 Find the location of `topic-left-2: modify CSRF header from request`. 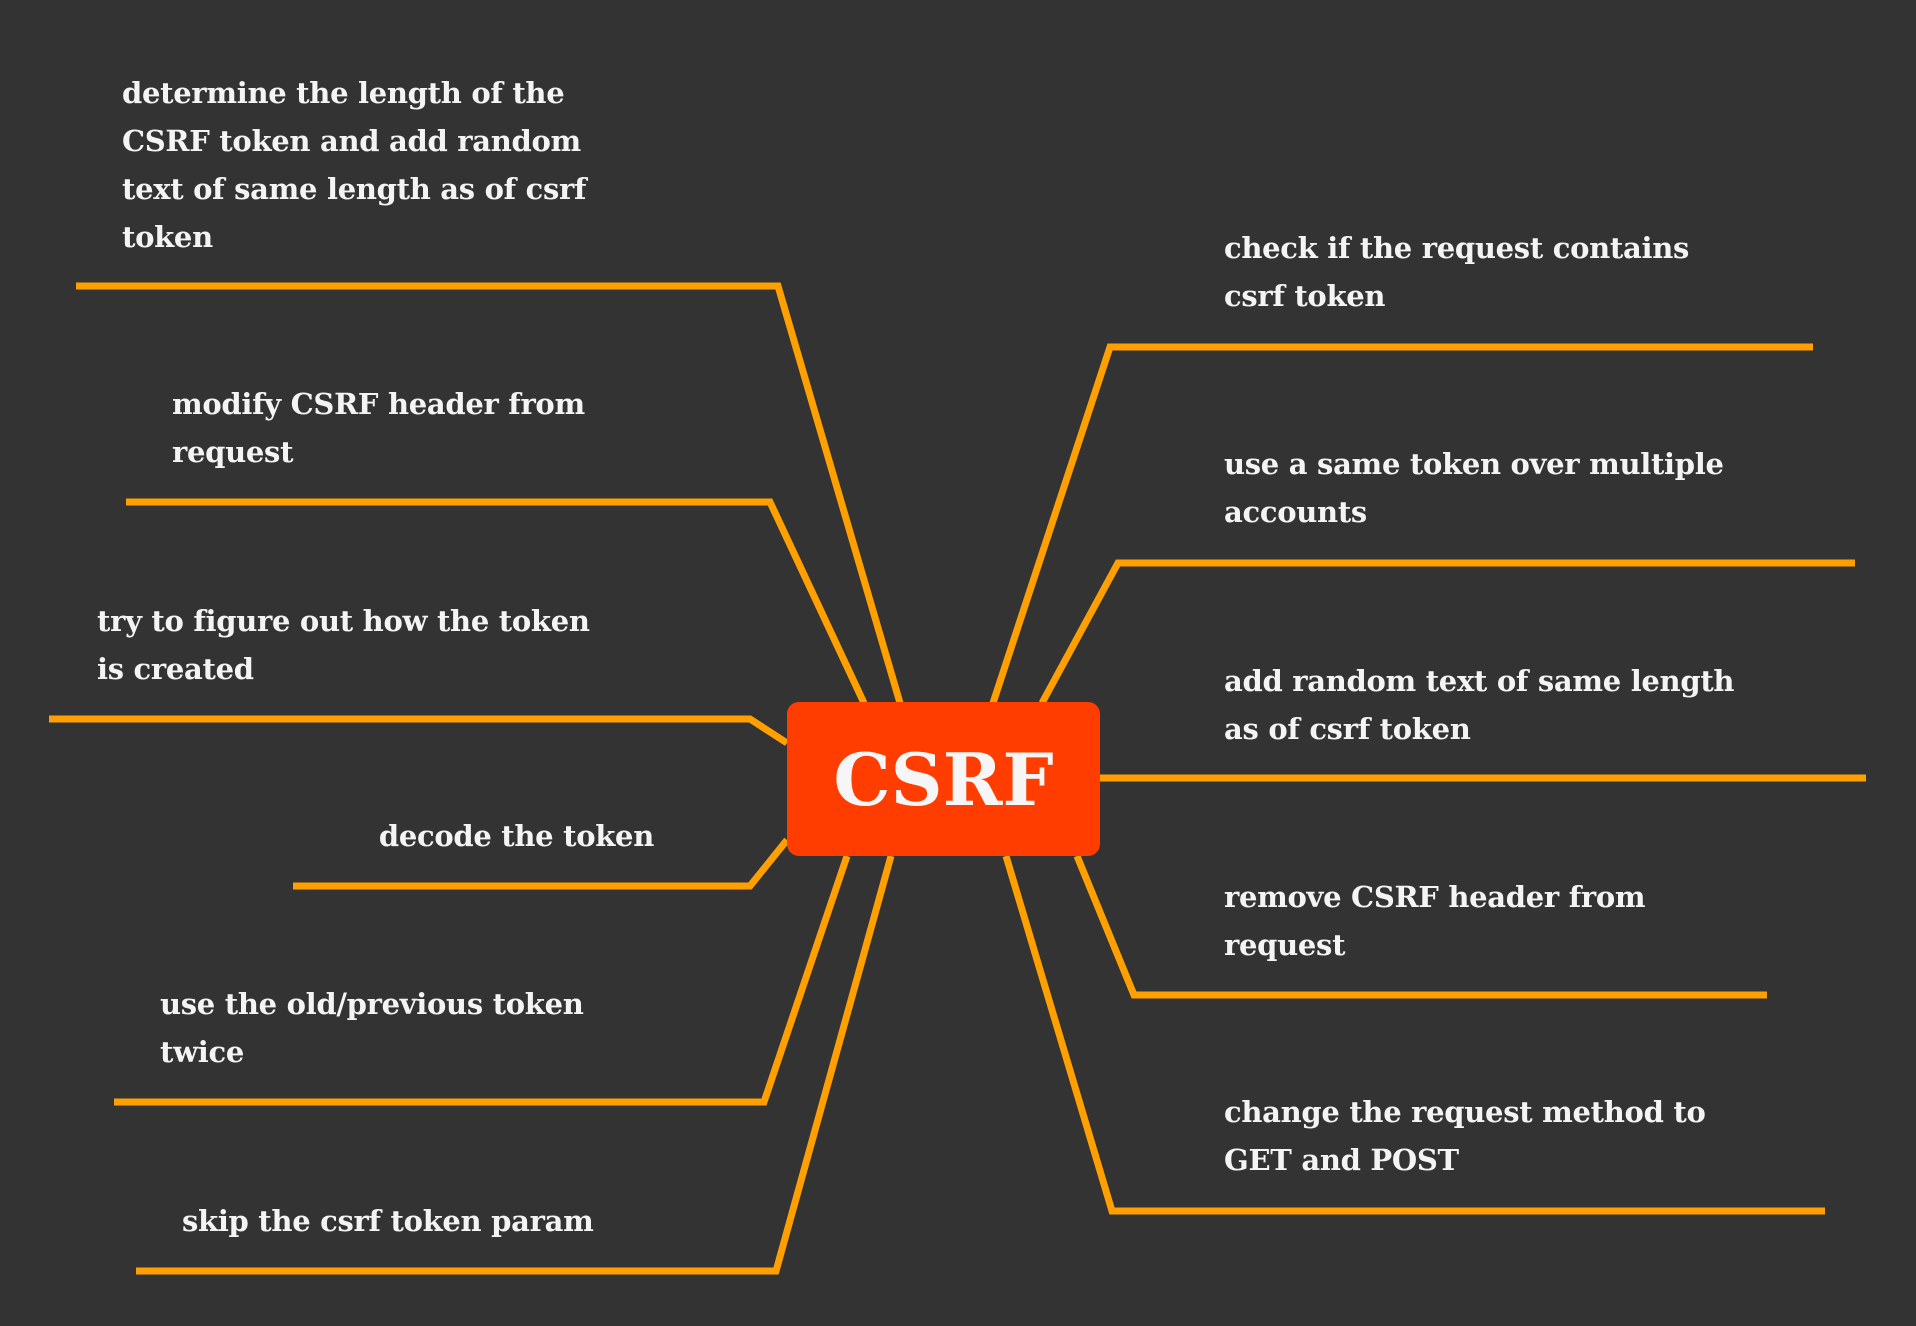

topic-left-2: modify CSRF header from request is located at coordinates (378, 428).